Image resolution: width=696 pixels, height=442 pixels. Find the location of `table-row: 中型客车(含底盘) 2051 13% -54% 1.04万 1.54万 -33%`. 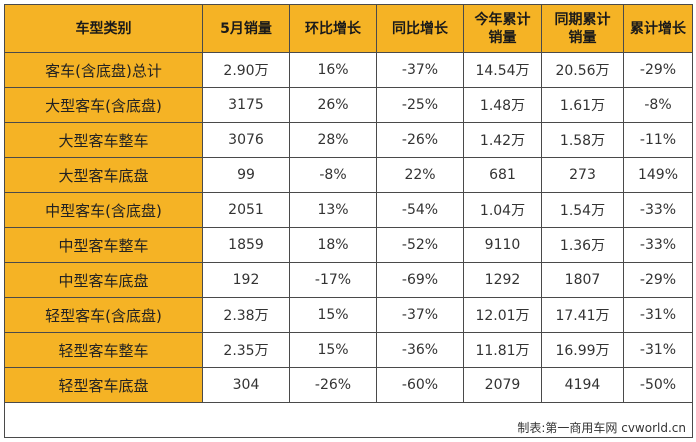

table-row: 中型客车(含底盘) 2051 13% -54% 1.04万 1.54万 -33% is located at coordinates (348, 210).